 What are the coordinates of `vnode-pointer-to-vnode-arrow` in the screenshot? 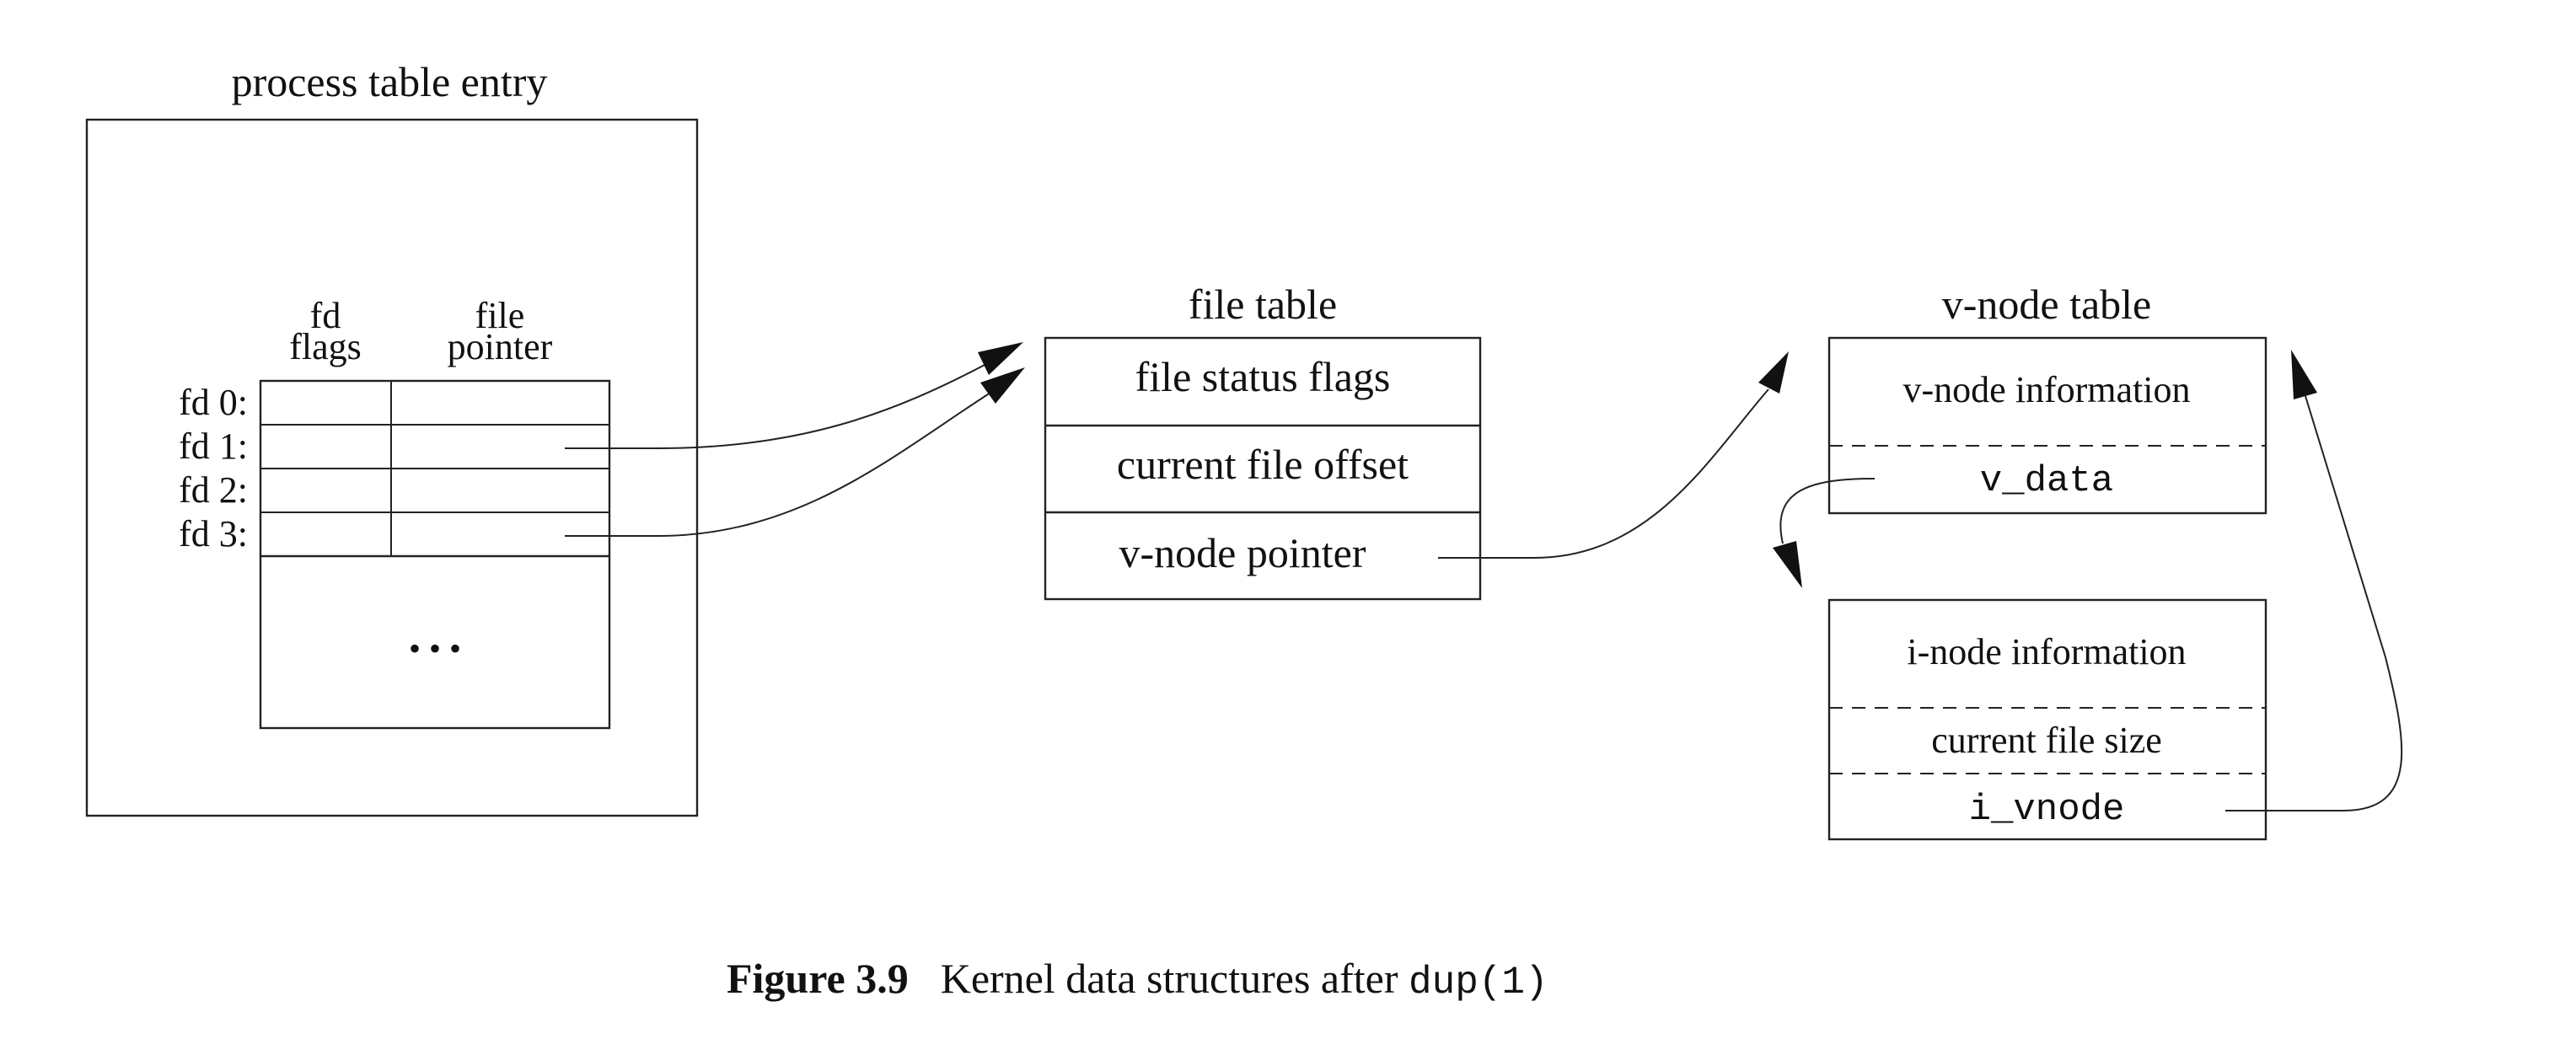 It's located at (1603, 474).